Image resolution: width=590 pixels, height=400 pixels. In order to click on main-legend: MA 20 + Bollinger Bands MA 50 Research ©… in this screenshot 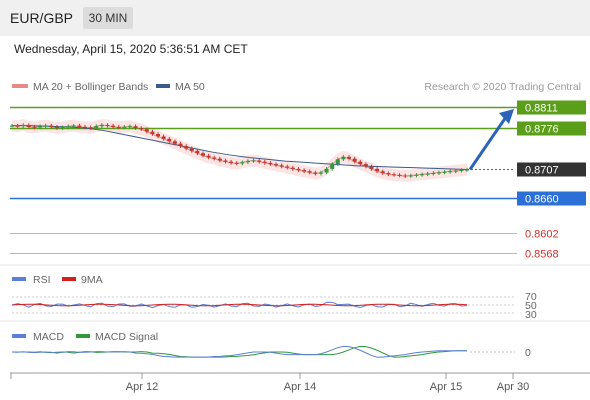, I will do `click(296, 87)`.